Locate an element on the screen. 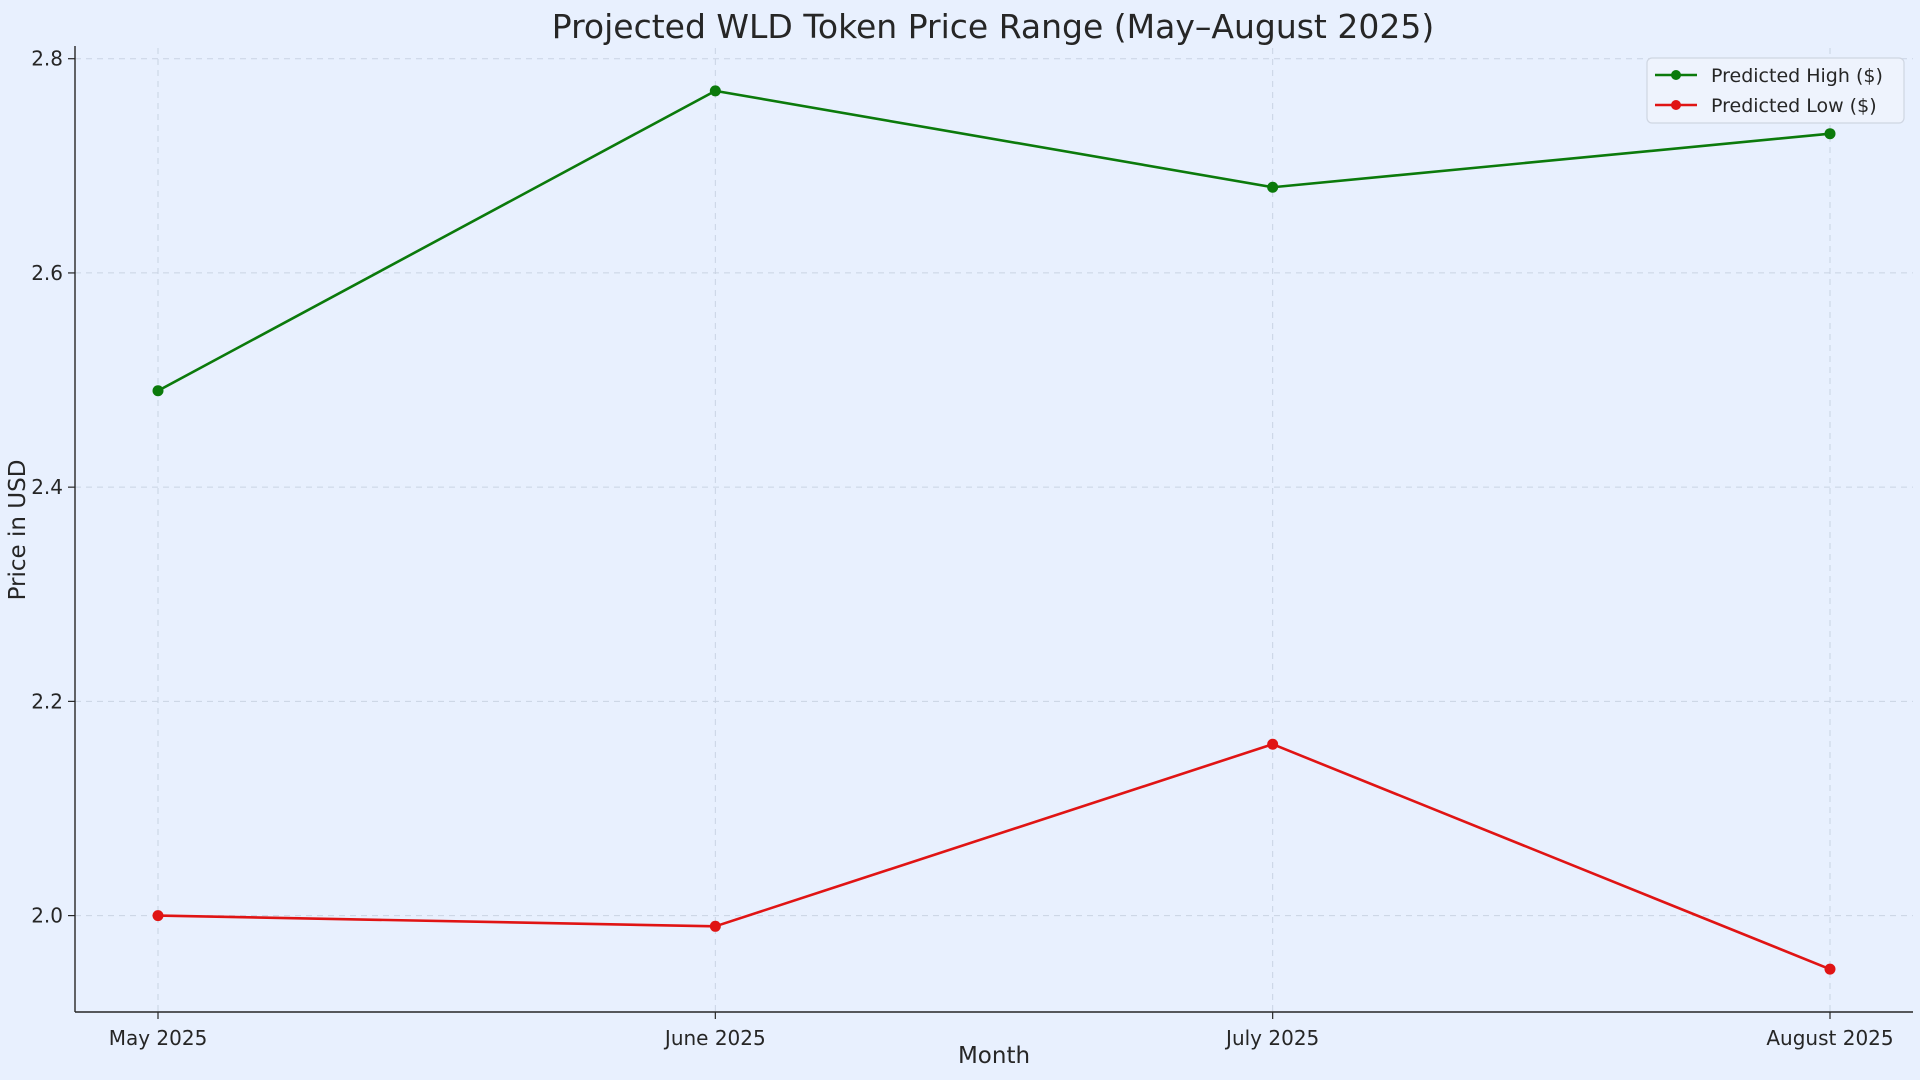  legend-box is located at coordinates (1775, 90).